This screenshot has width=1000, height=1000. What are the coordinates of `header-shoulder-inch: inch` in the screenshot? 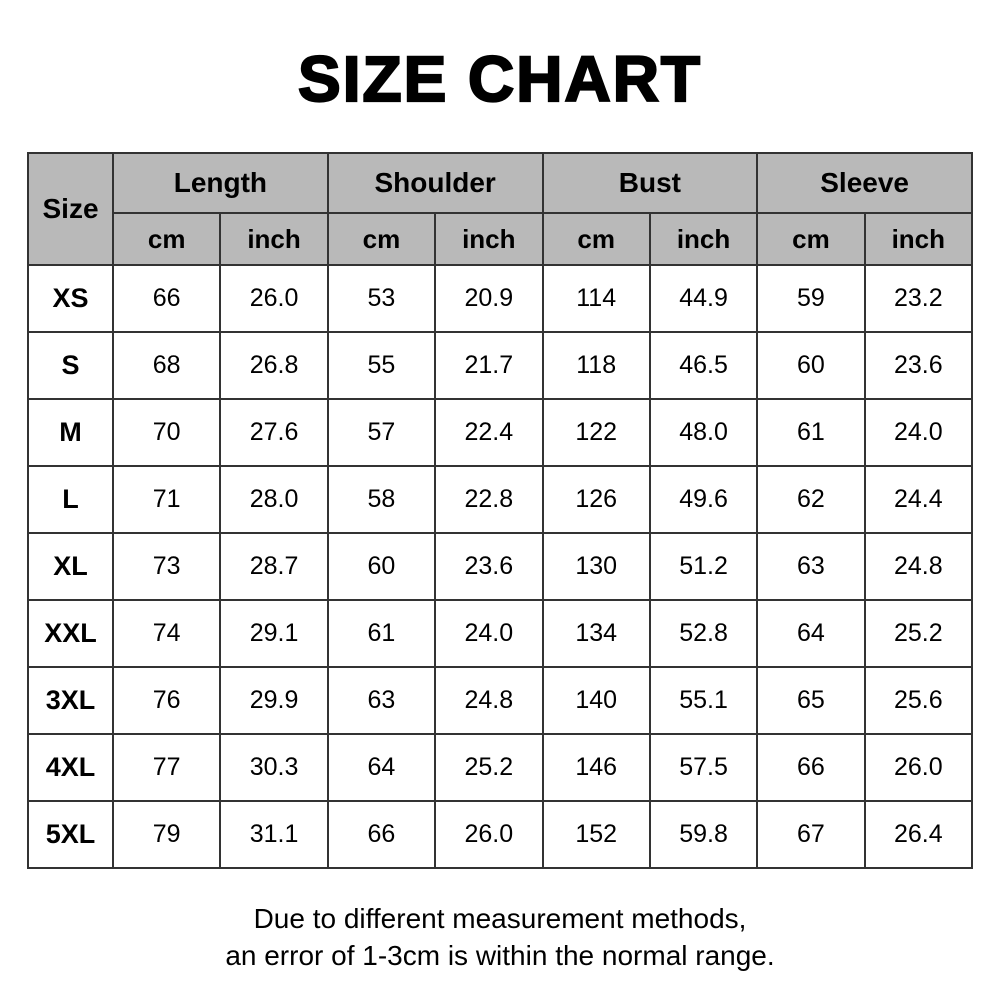 It's located at (489, 239).